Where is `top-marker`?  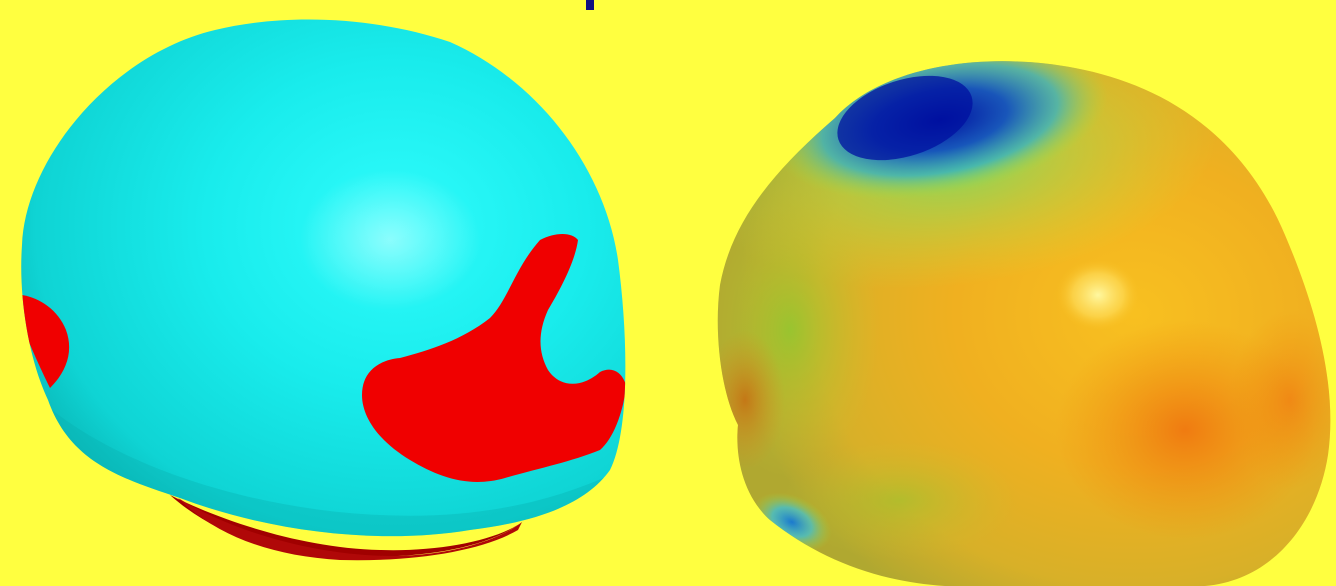 top-marker is located at coordinates (590, 5).